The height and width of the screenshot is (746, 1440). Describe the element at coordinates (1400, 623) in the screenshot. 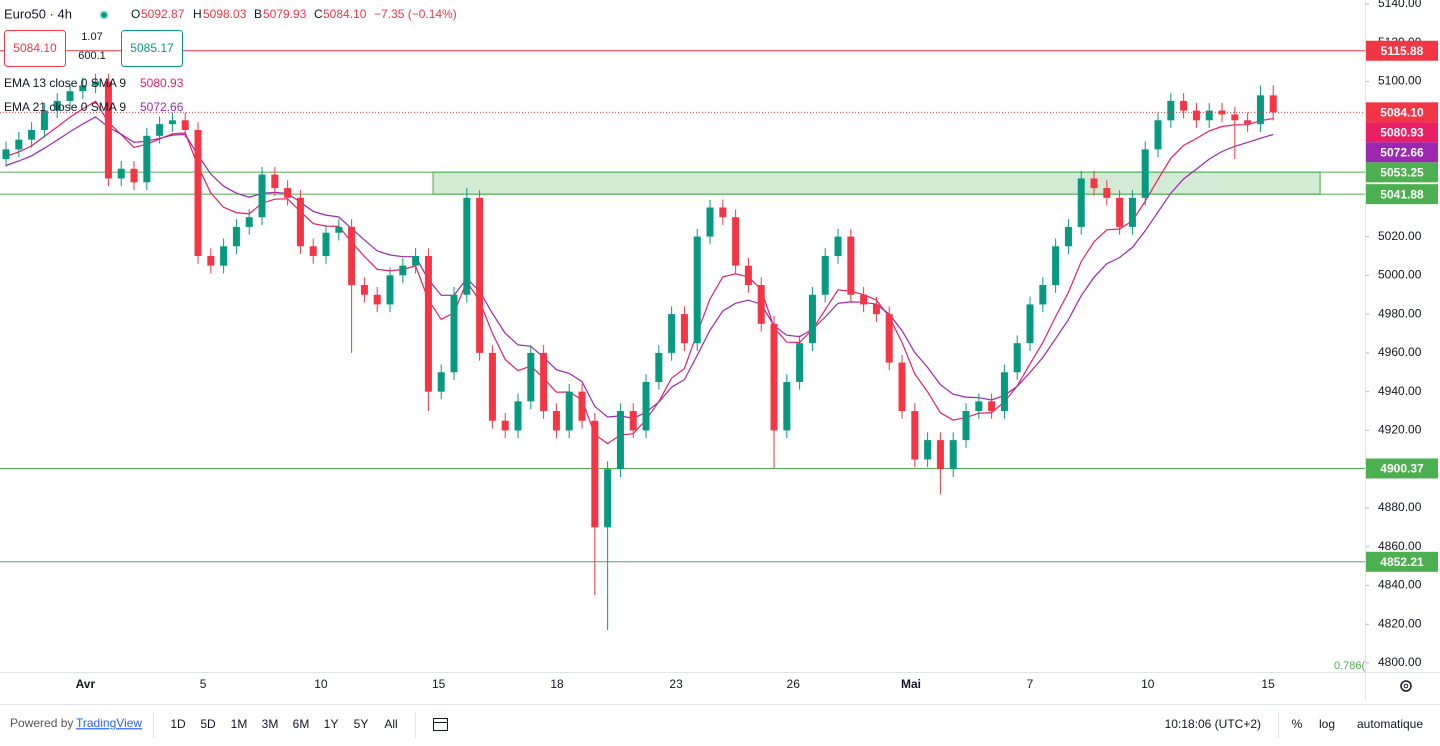

I see `y-tick-label: 4820.00` at that location.